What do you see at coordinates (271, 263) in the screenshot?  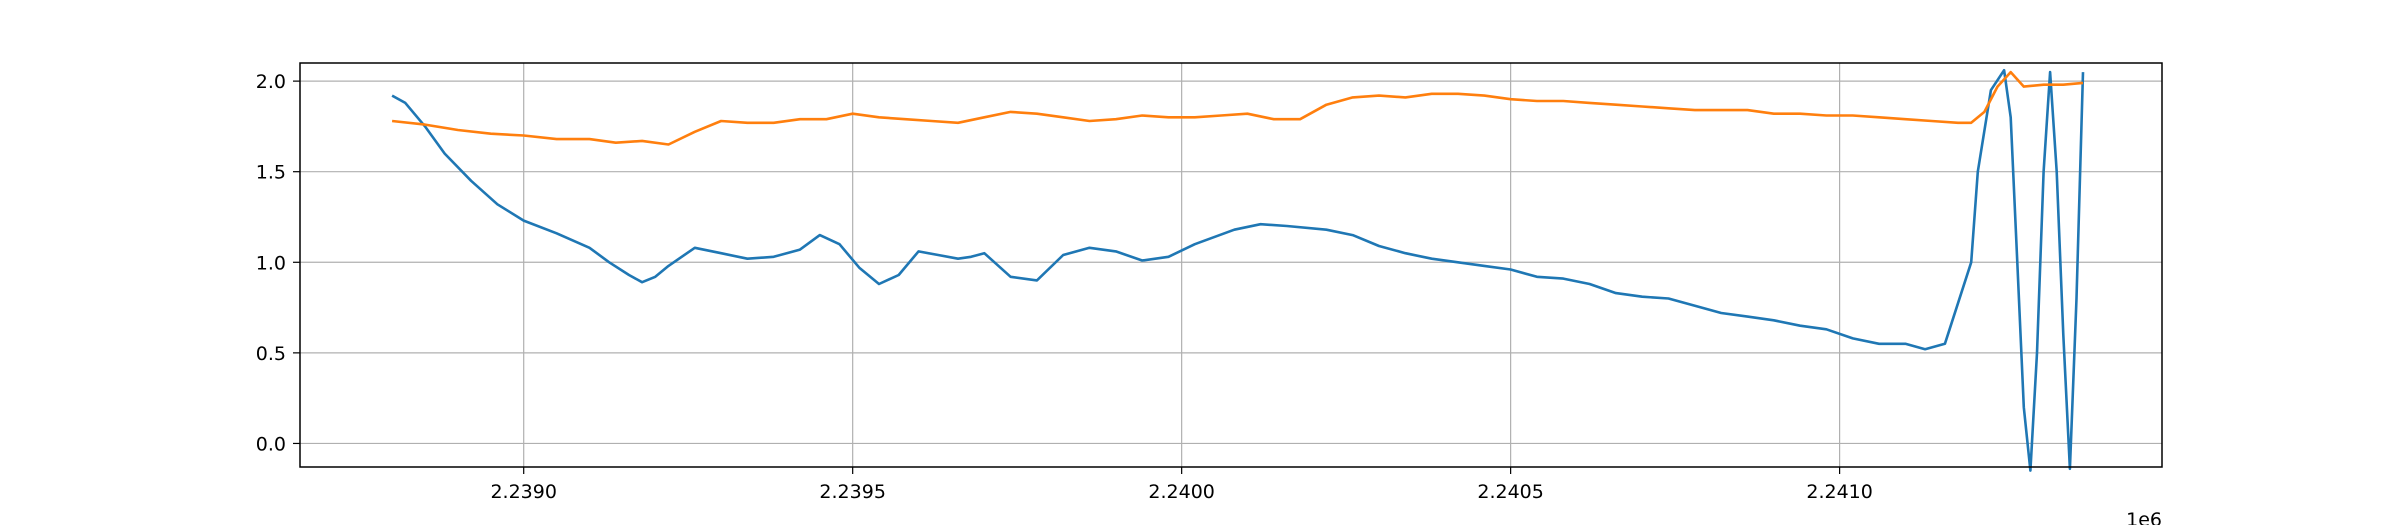 I see `y-tick-label: 1.0` at bounding box center [271, 263].